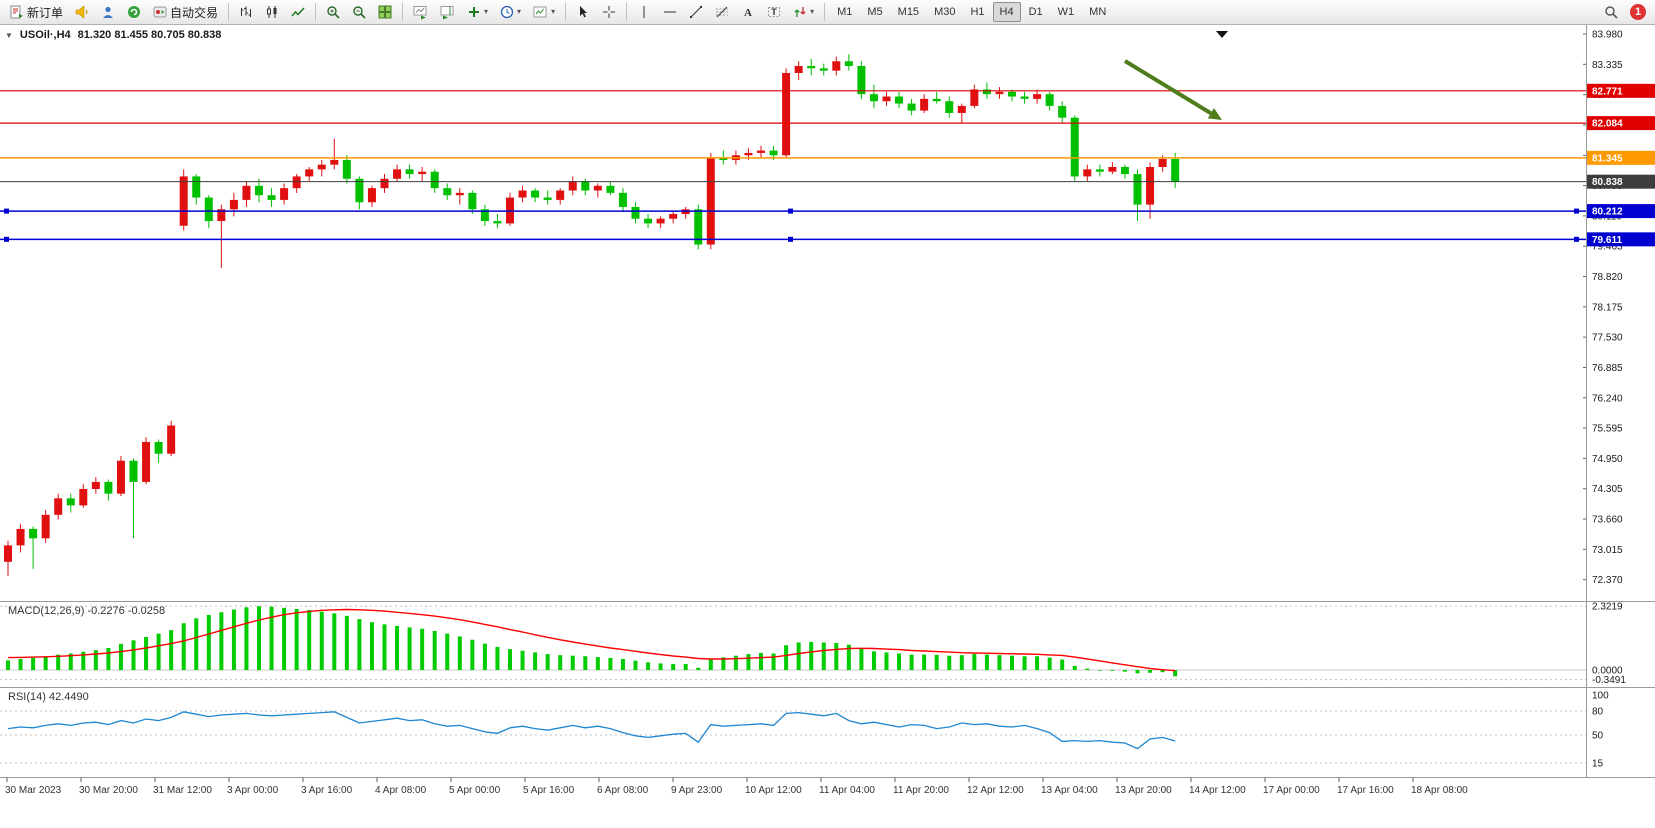  Describe the element at coordinates (447, 12) in the screenshot. I see `chart-shift-button` at that location.